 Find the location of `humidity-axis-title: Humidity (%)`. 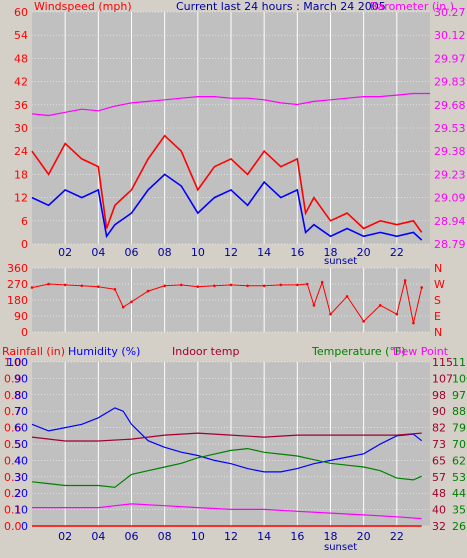

humidity-axis-title: Humidity (%) is located at coordinates (104, 351).